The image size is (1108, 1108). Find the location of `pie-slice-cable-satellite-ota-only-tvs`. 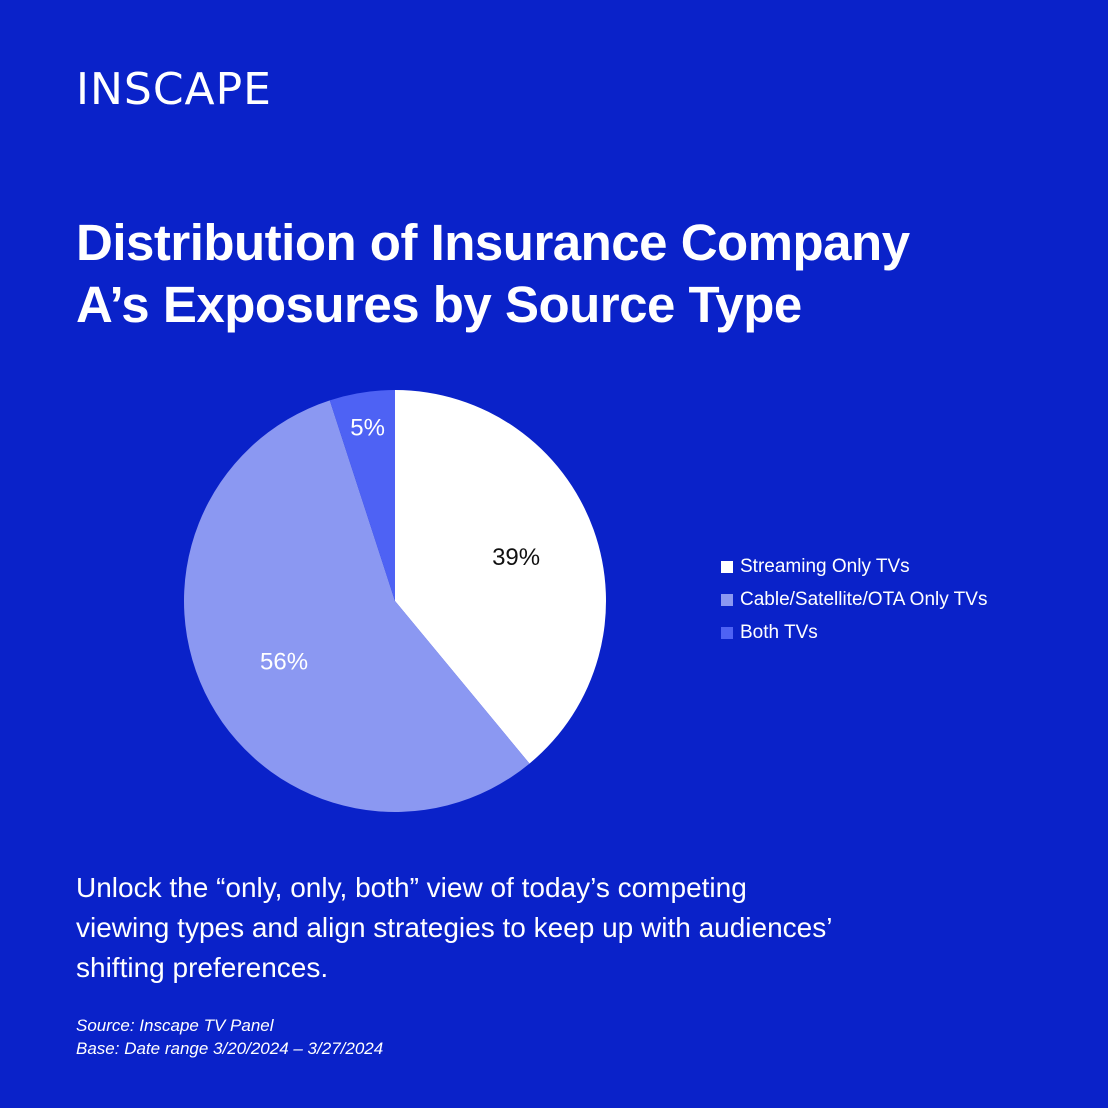

pie-slice-cable-satellite-ota-only-tvs is located at coordinates (357, 606).